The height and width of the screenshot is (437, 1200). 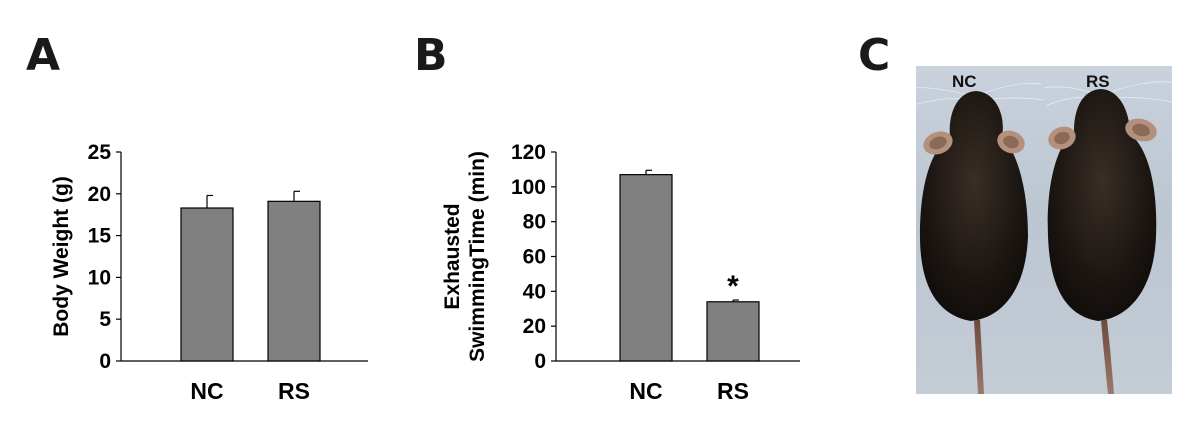 What do you see at coordinates (1098, 81) in the screenshot?
I see `photo-label-rs: RS` at bounding box center [1098, 81].